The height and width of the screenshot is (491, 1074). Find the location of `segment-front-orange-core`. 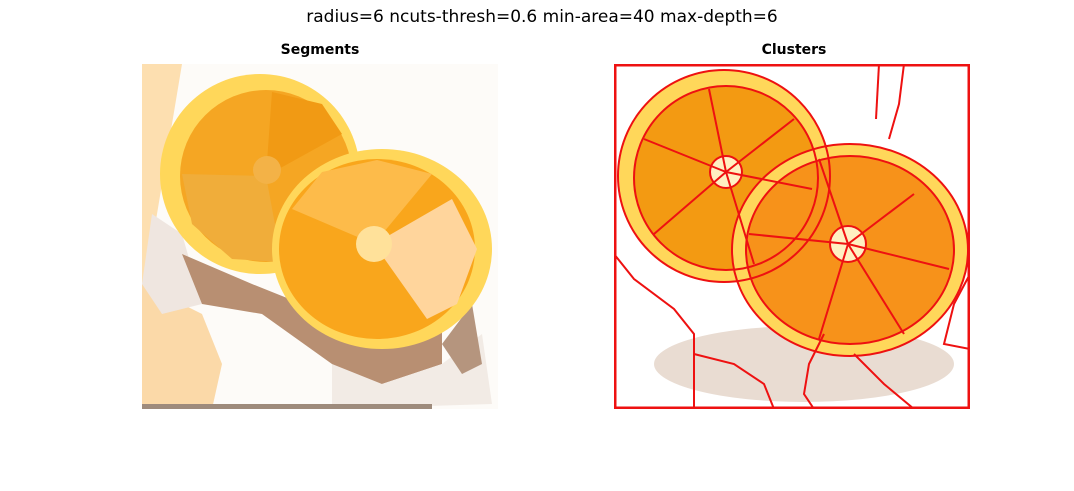

segment-front-orange-core is located at coordinates (374, 244).